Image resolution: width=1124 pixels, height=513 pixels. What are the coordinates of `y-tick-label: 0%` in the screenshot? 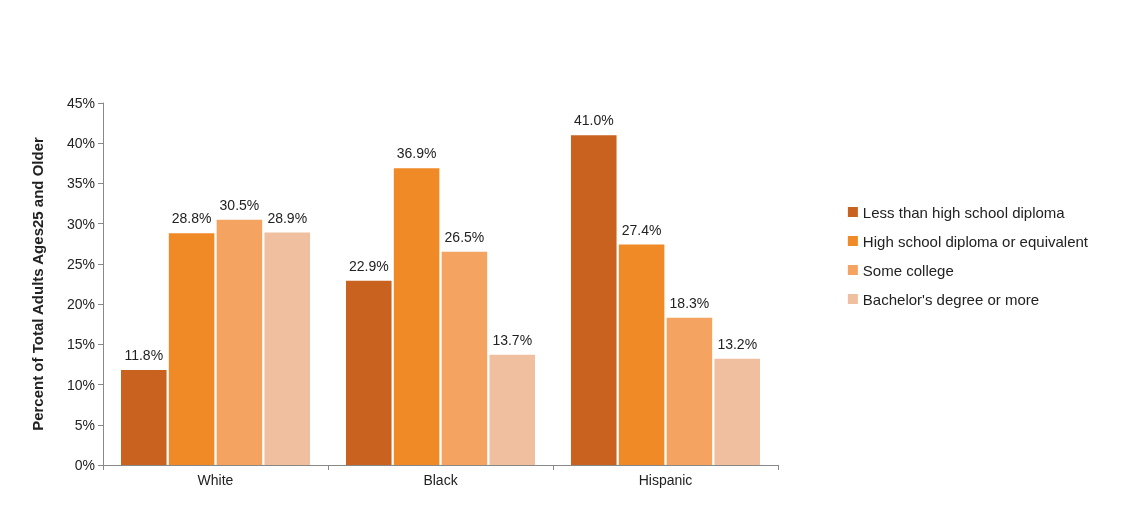 It's located at (84, 465).